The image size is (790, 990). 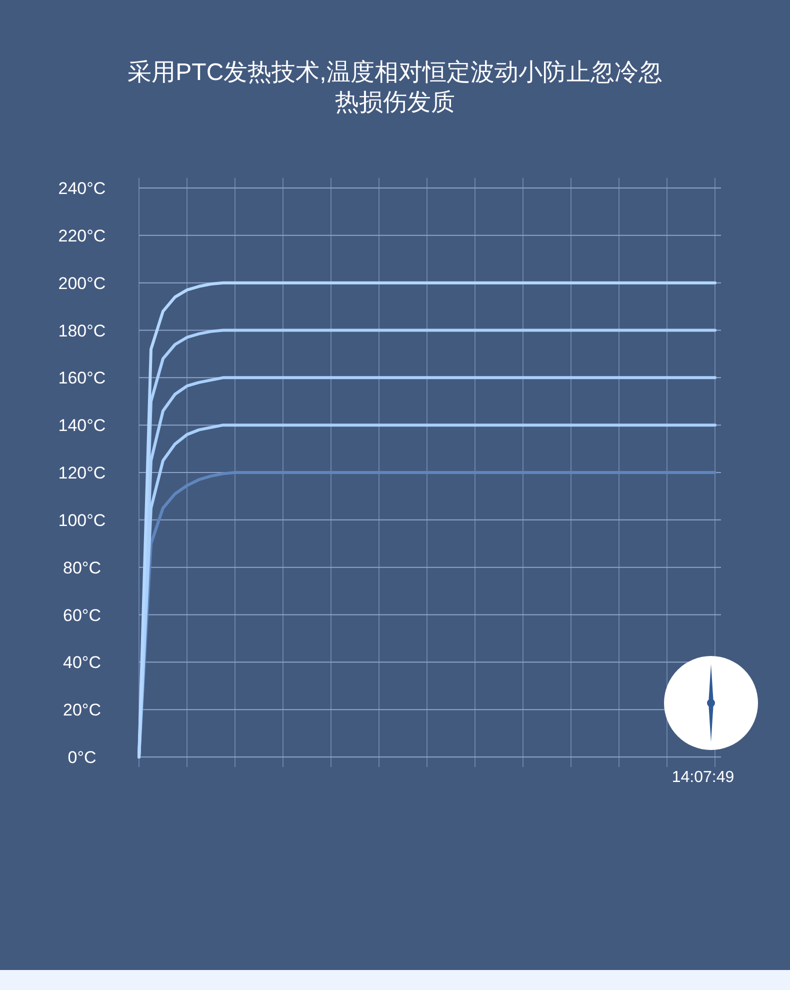 What do you see at coordinates (82, 426) in the screenshot?
I see `ytick: 140°C` at bounding box center [82, 426].